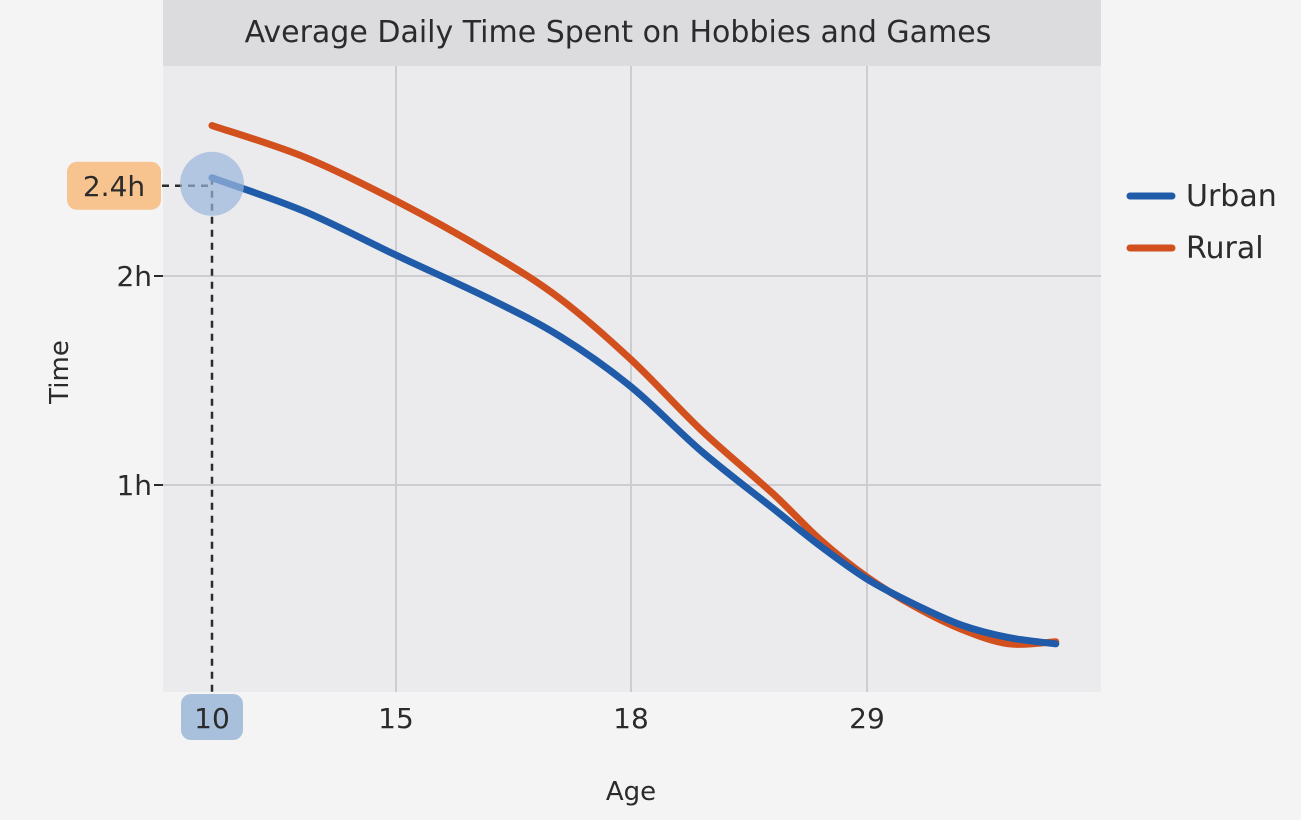  What do you see at coordinates (1231, 196) in the screenshot?
I see `legend-label-urban: Urban` at bounding box center [1231, 196].